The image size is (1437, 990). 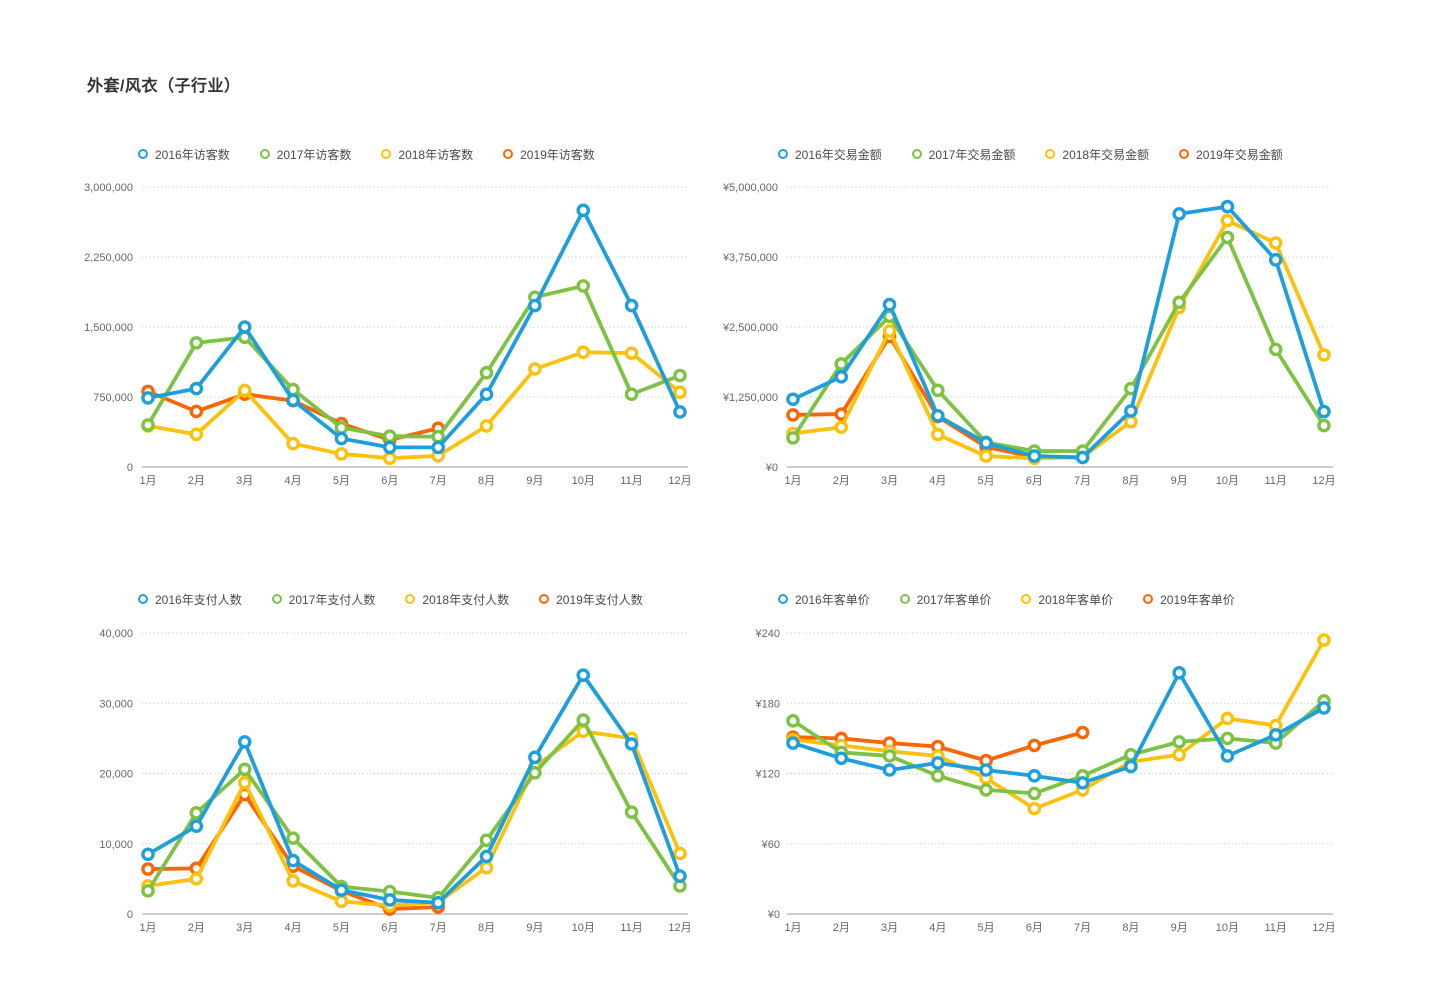 What do you see at coordinates (1082, 732) in the screenshot?
I see `data-point-2019-7月` at bounding box center [1082, 732].